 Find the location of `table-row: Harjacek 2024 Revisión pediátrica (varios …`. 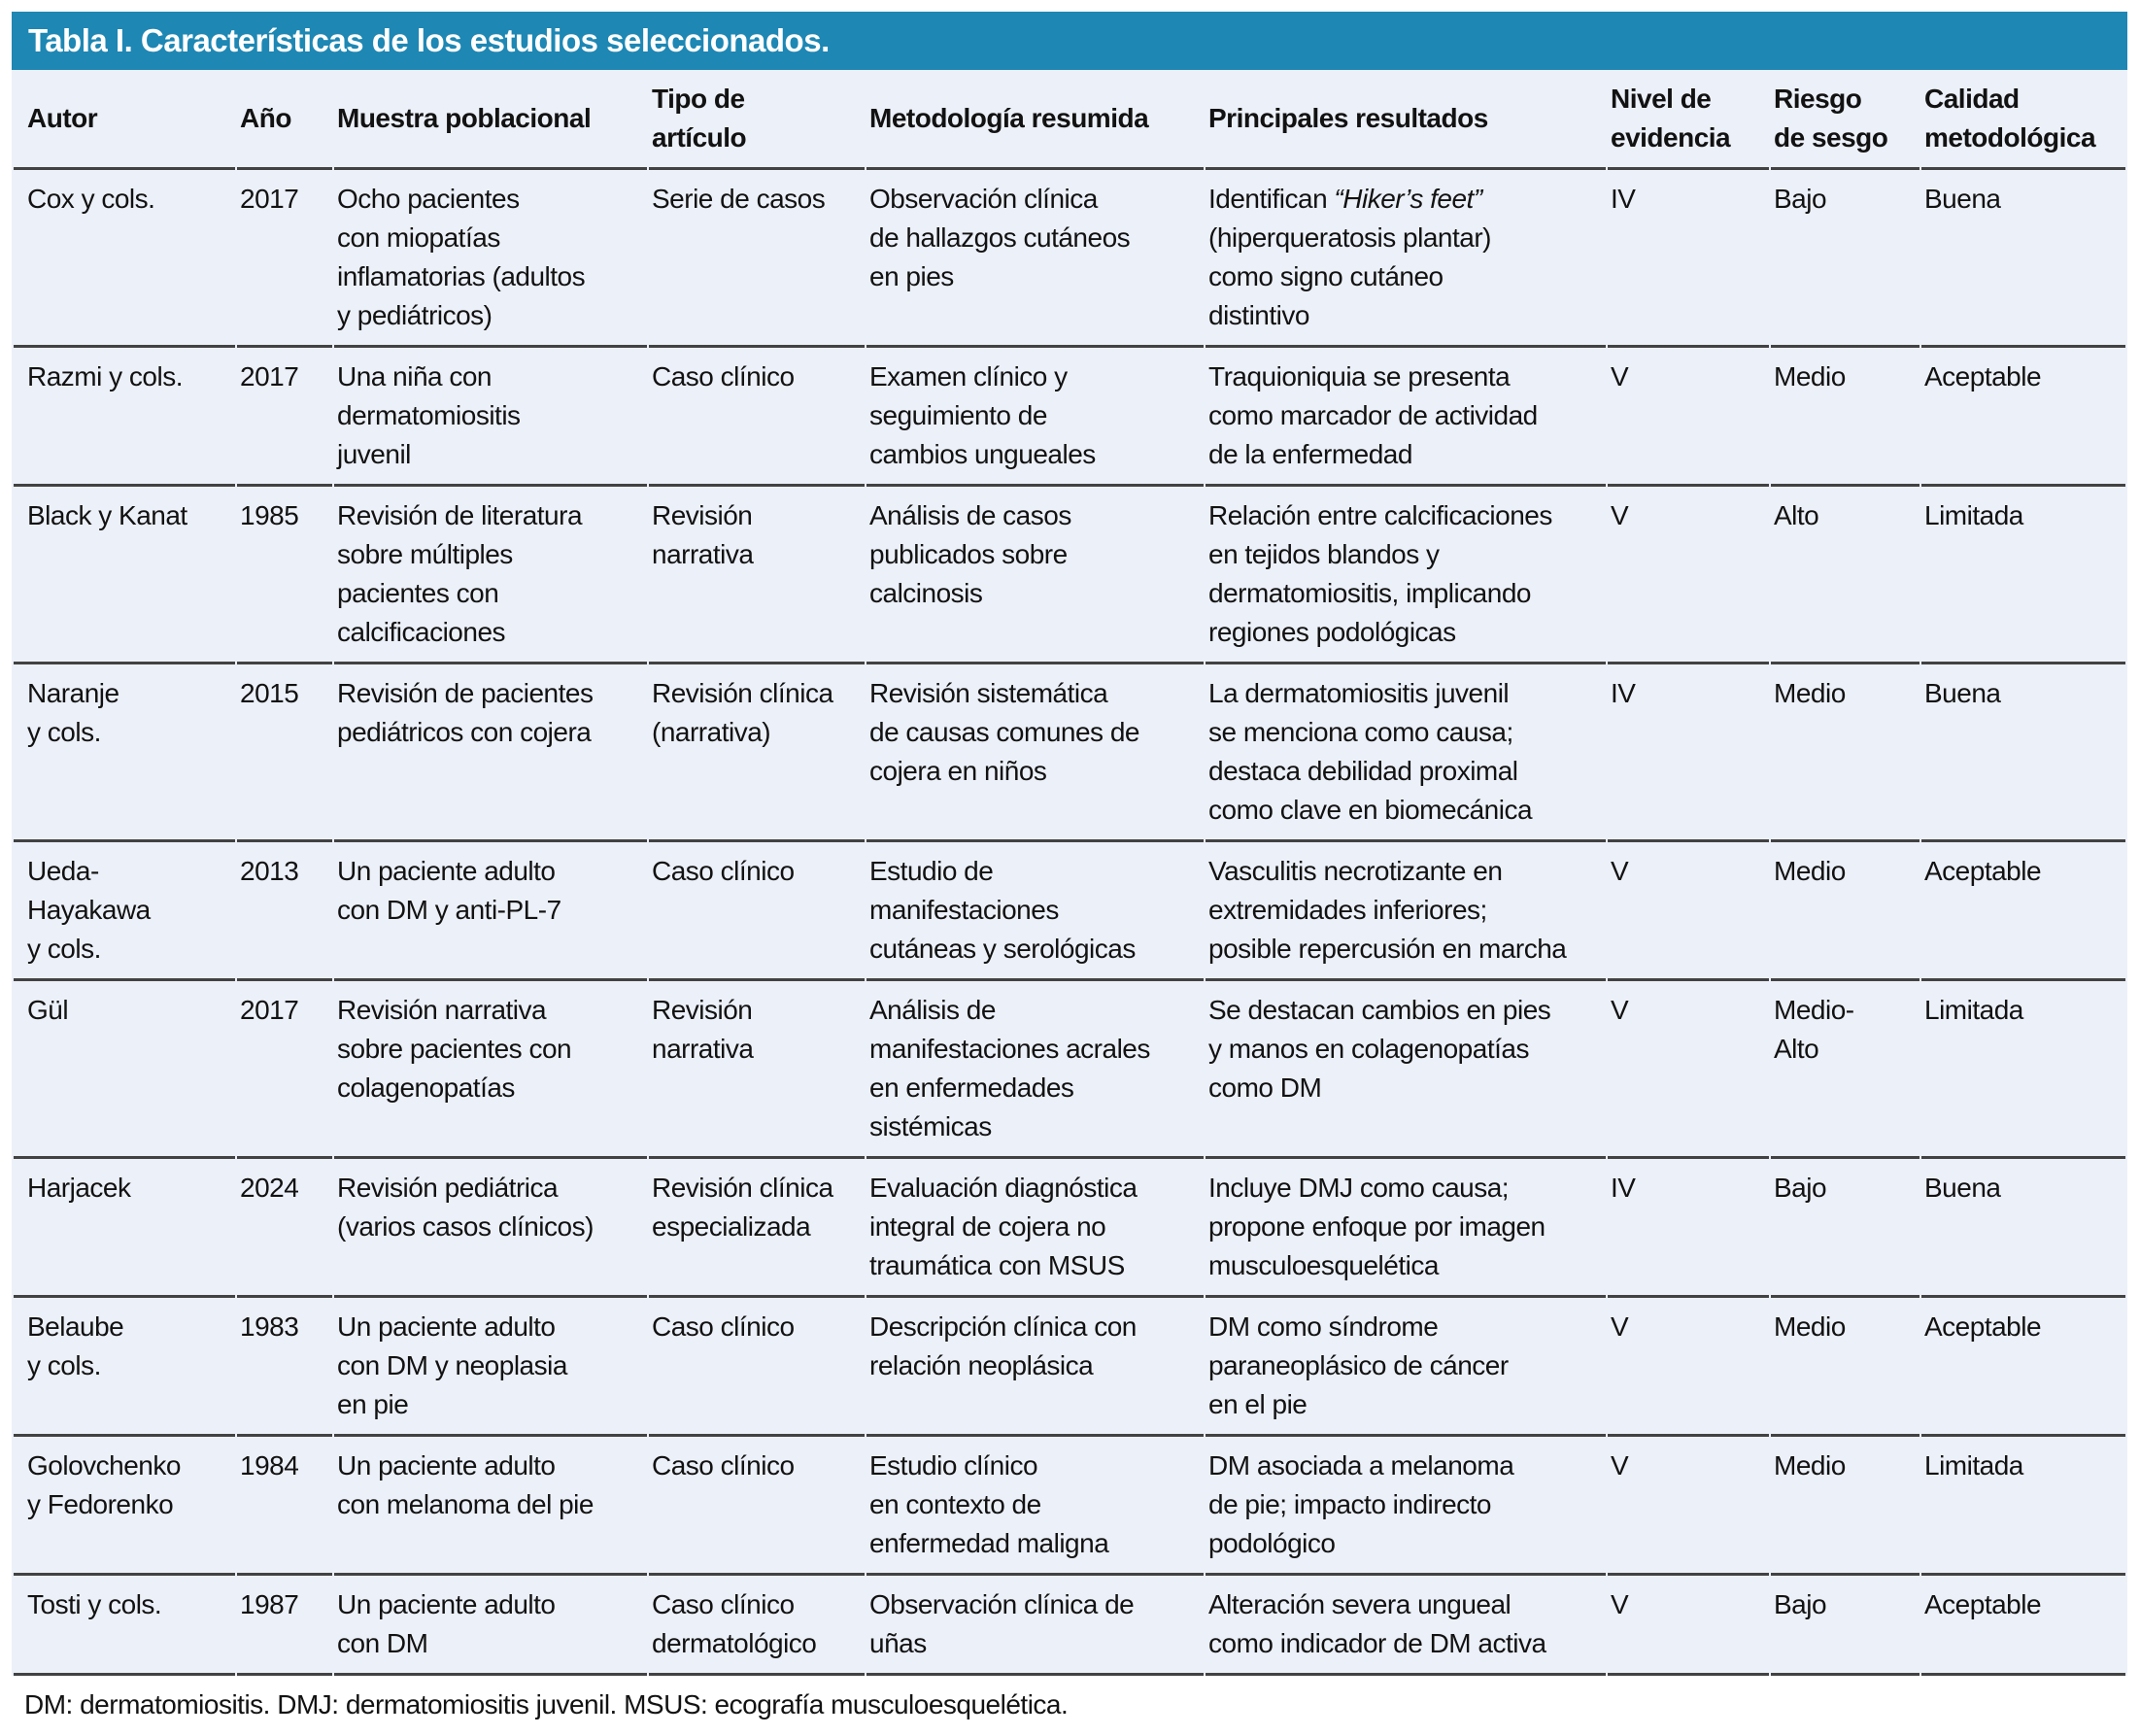

table-row: Harjacek 2024 Revisión pediátrica (varios … is located at coordinates (1069, 1228).